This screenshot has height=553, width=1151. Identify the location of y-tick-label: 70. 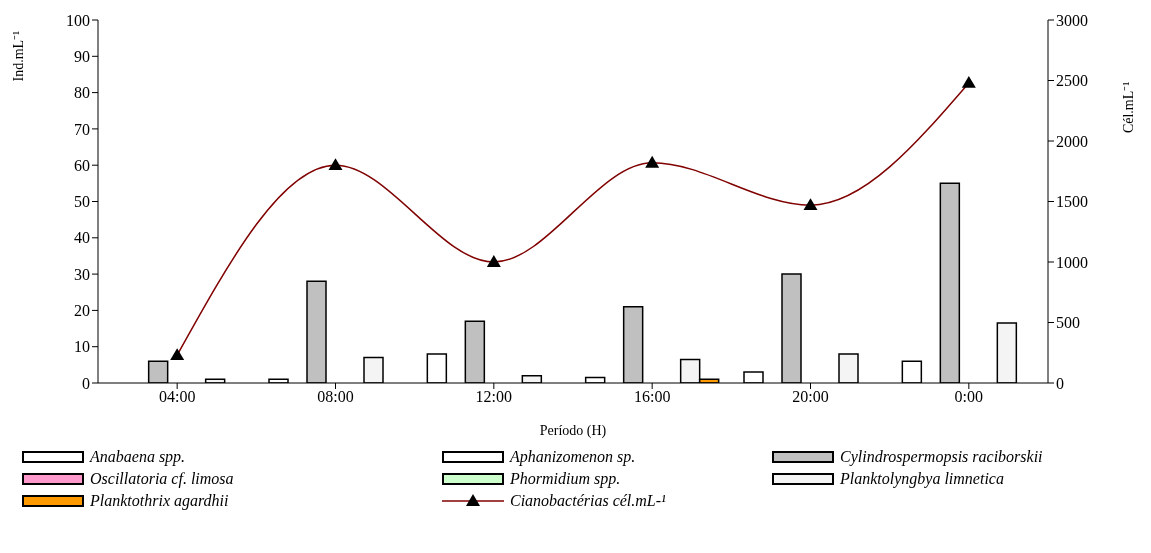
(82, 129).